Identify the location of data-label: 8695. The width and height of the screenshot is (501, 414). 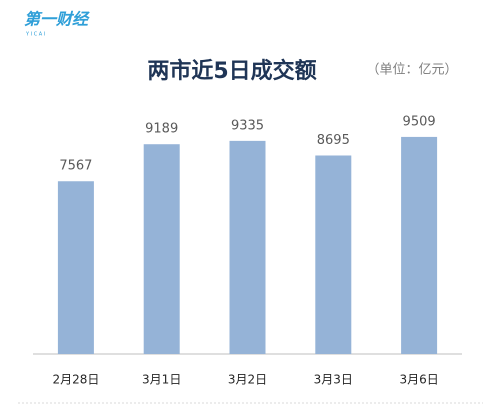
(333, 140).